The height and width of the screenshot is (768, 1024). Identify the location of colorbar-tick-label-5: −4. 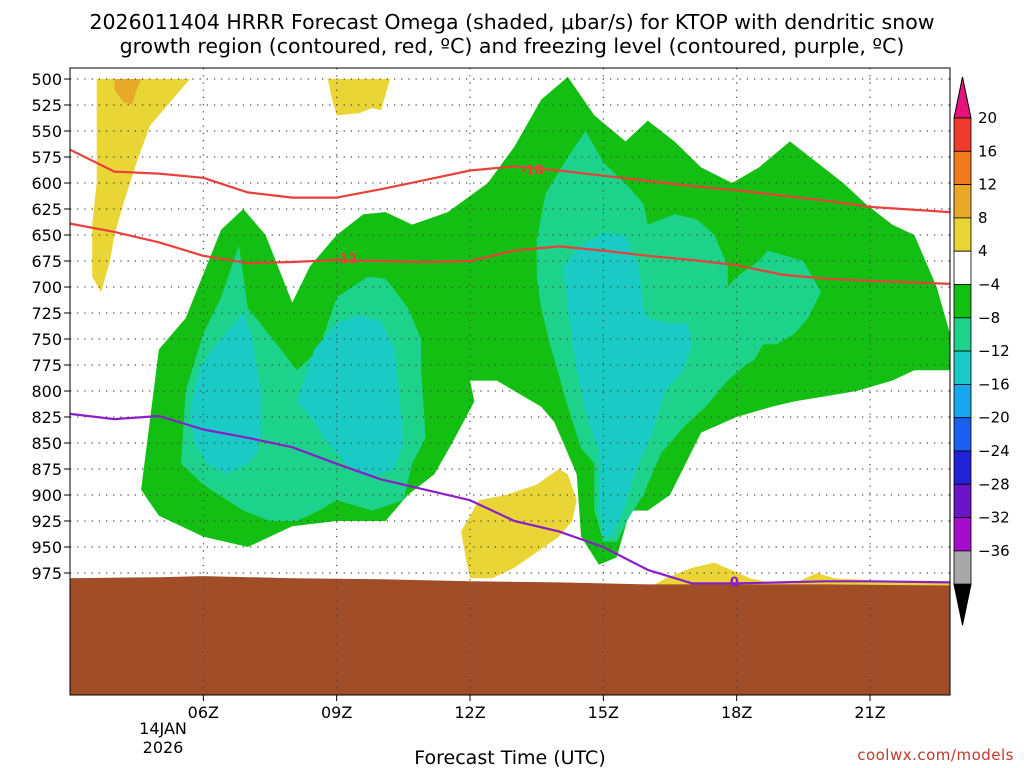
(989, 285).